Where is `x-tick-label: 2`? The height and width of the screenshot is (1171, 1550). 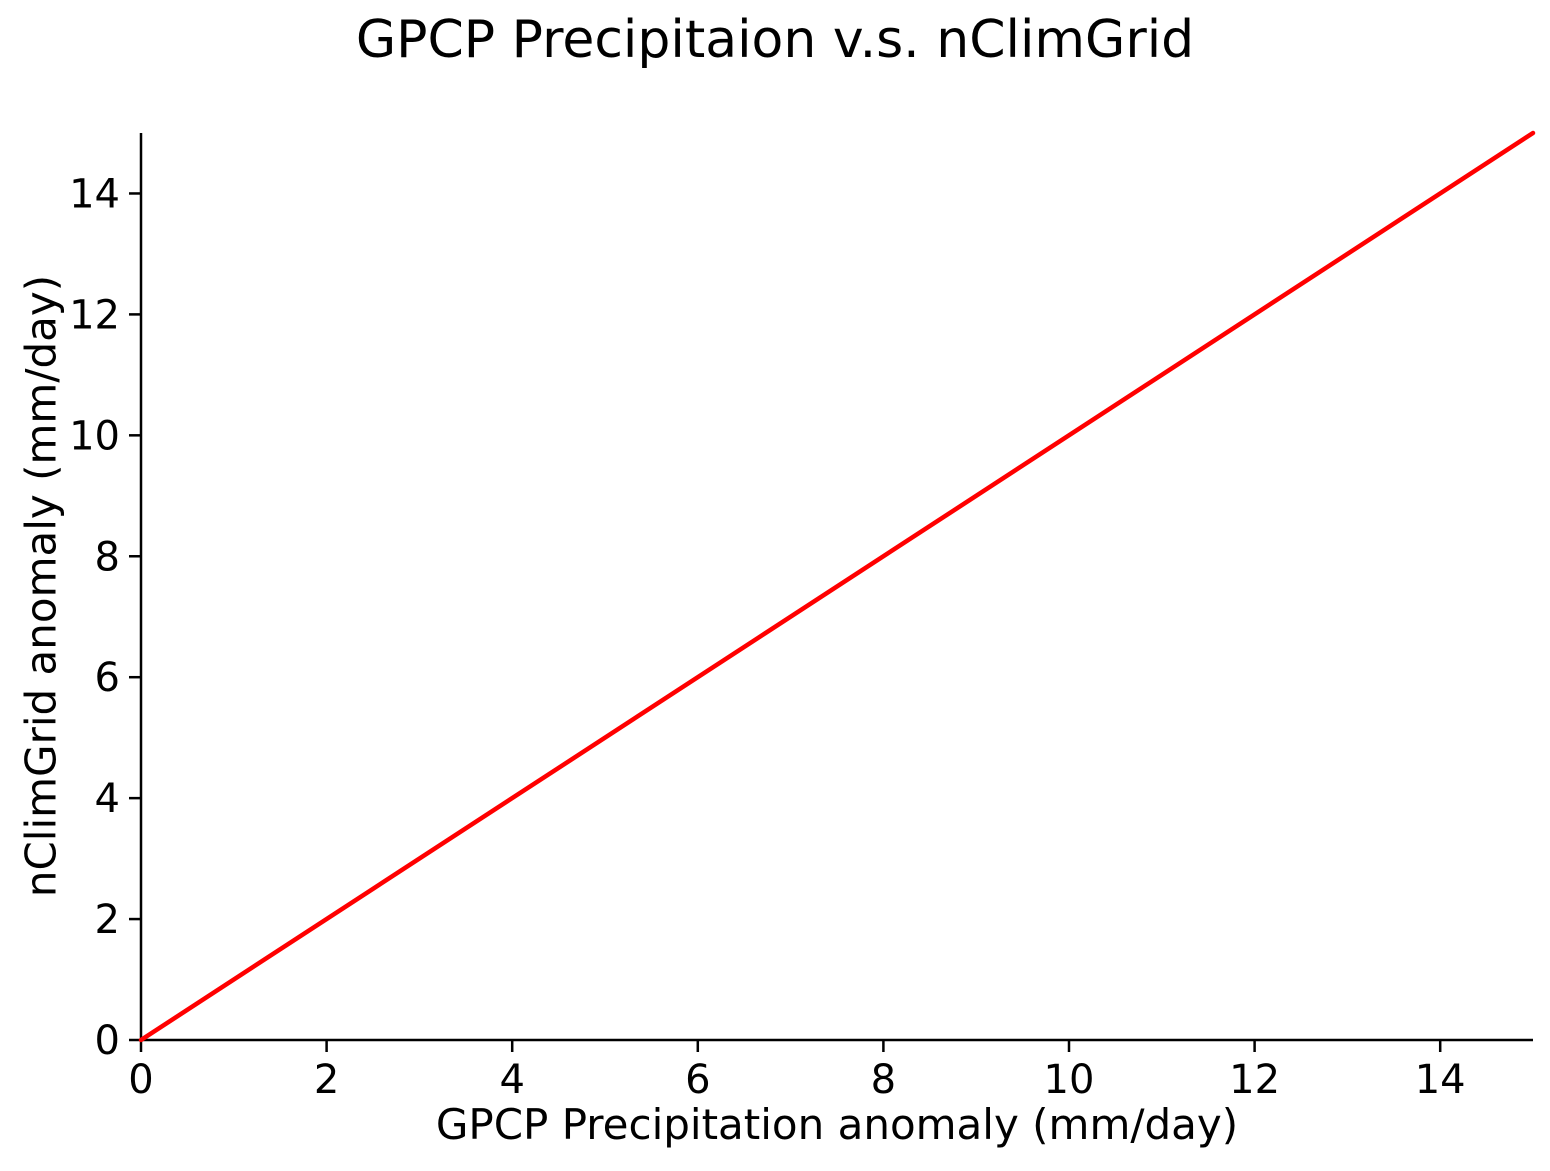
x-tick-label: 2 is located at coordinates (326, 1080).